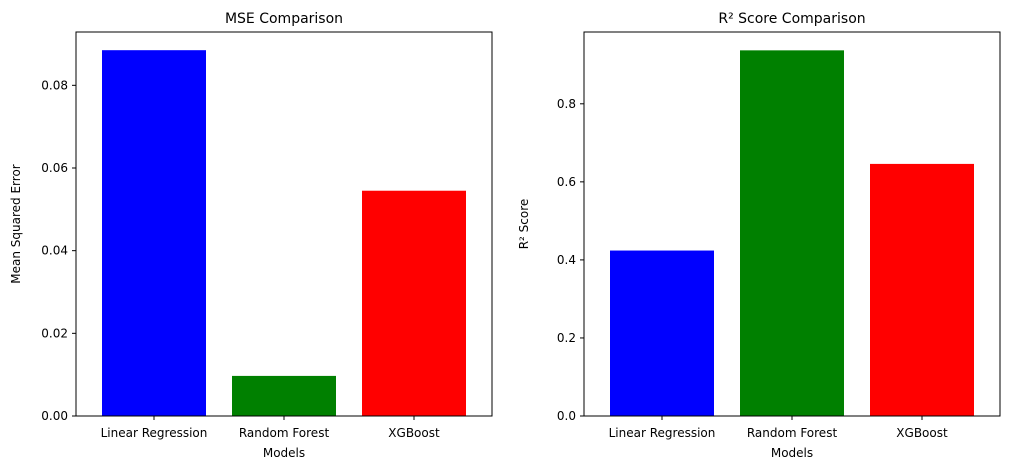 The height and width of the screenshot is (469, 1010). Describe the element at coordinates (566, 416) in the screenshot. I see `y-tick-label: 0.0` at that location.